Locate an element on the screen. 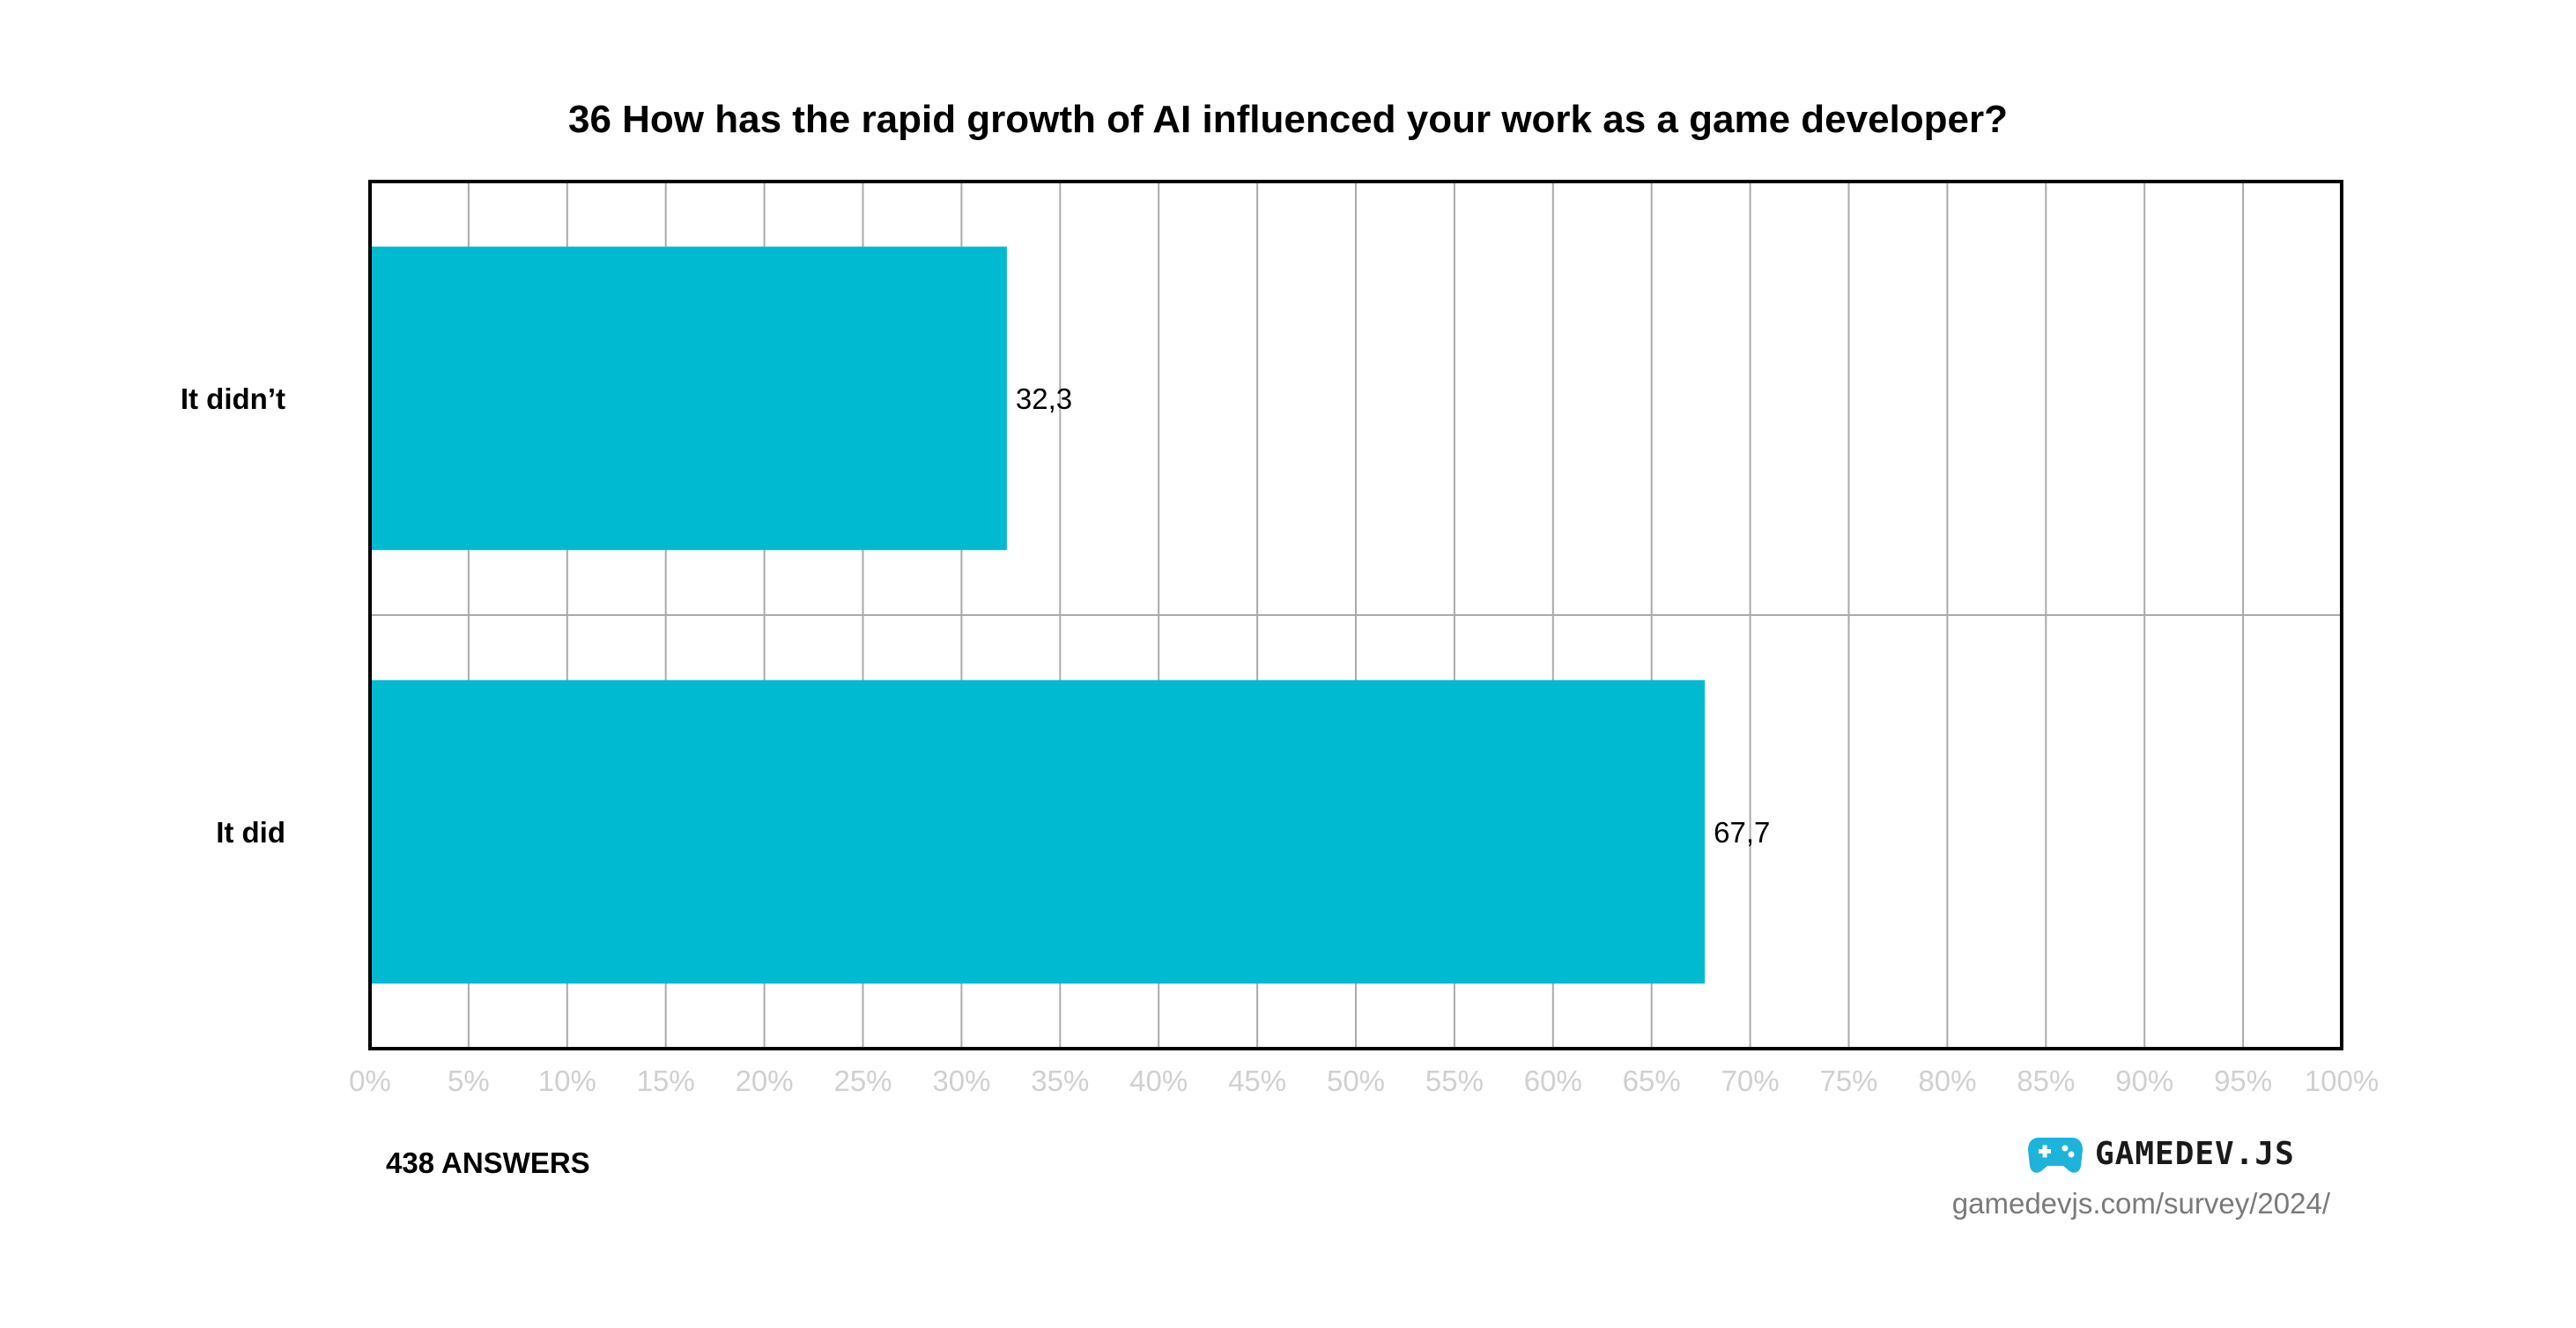 The image size is (2576, 1328). x-tick-label: 15% is located at coordinates (666, 1081).